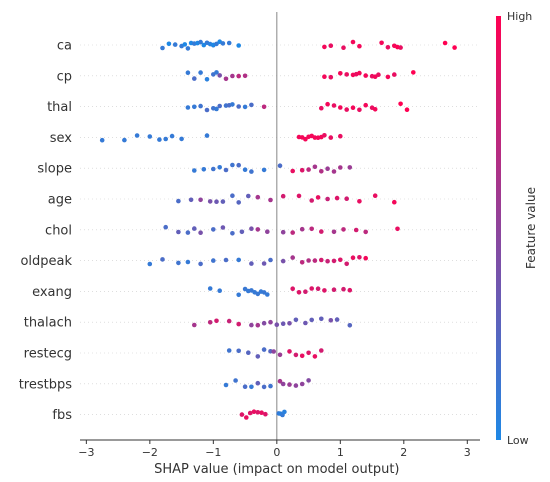  What do you see at coordinates (60, 200) in the screenshot?
I see `feature-label-age: age` at bounding box center [60, 200].